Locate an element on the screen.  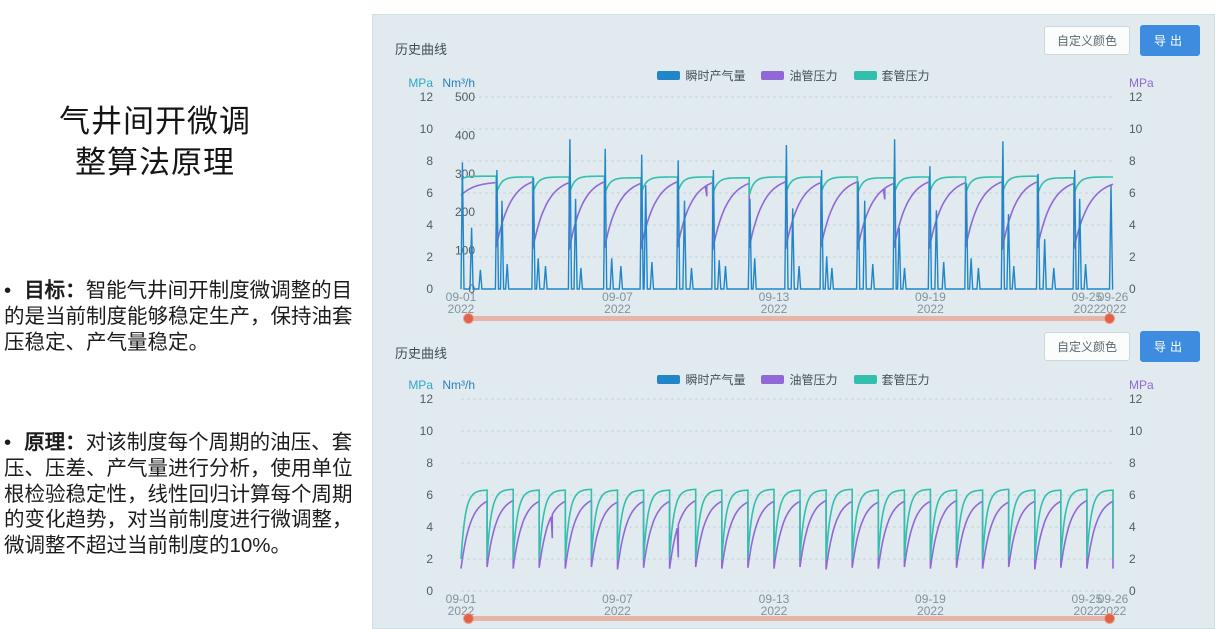
svg-text: 400 is located at coordinates (465, 135).